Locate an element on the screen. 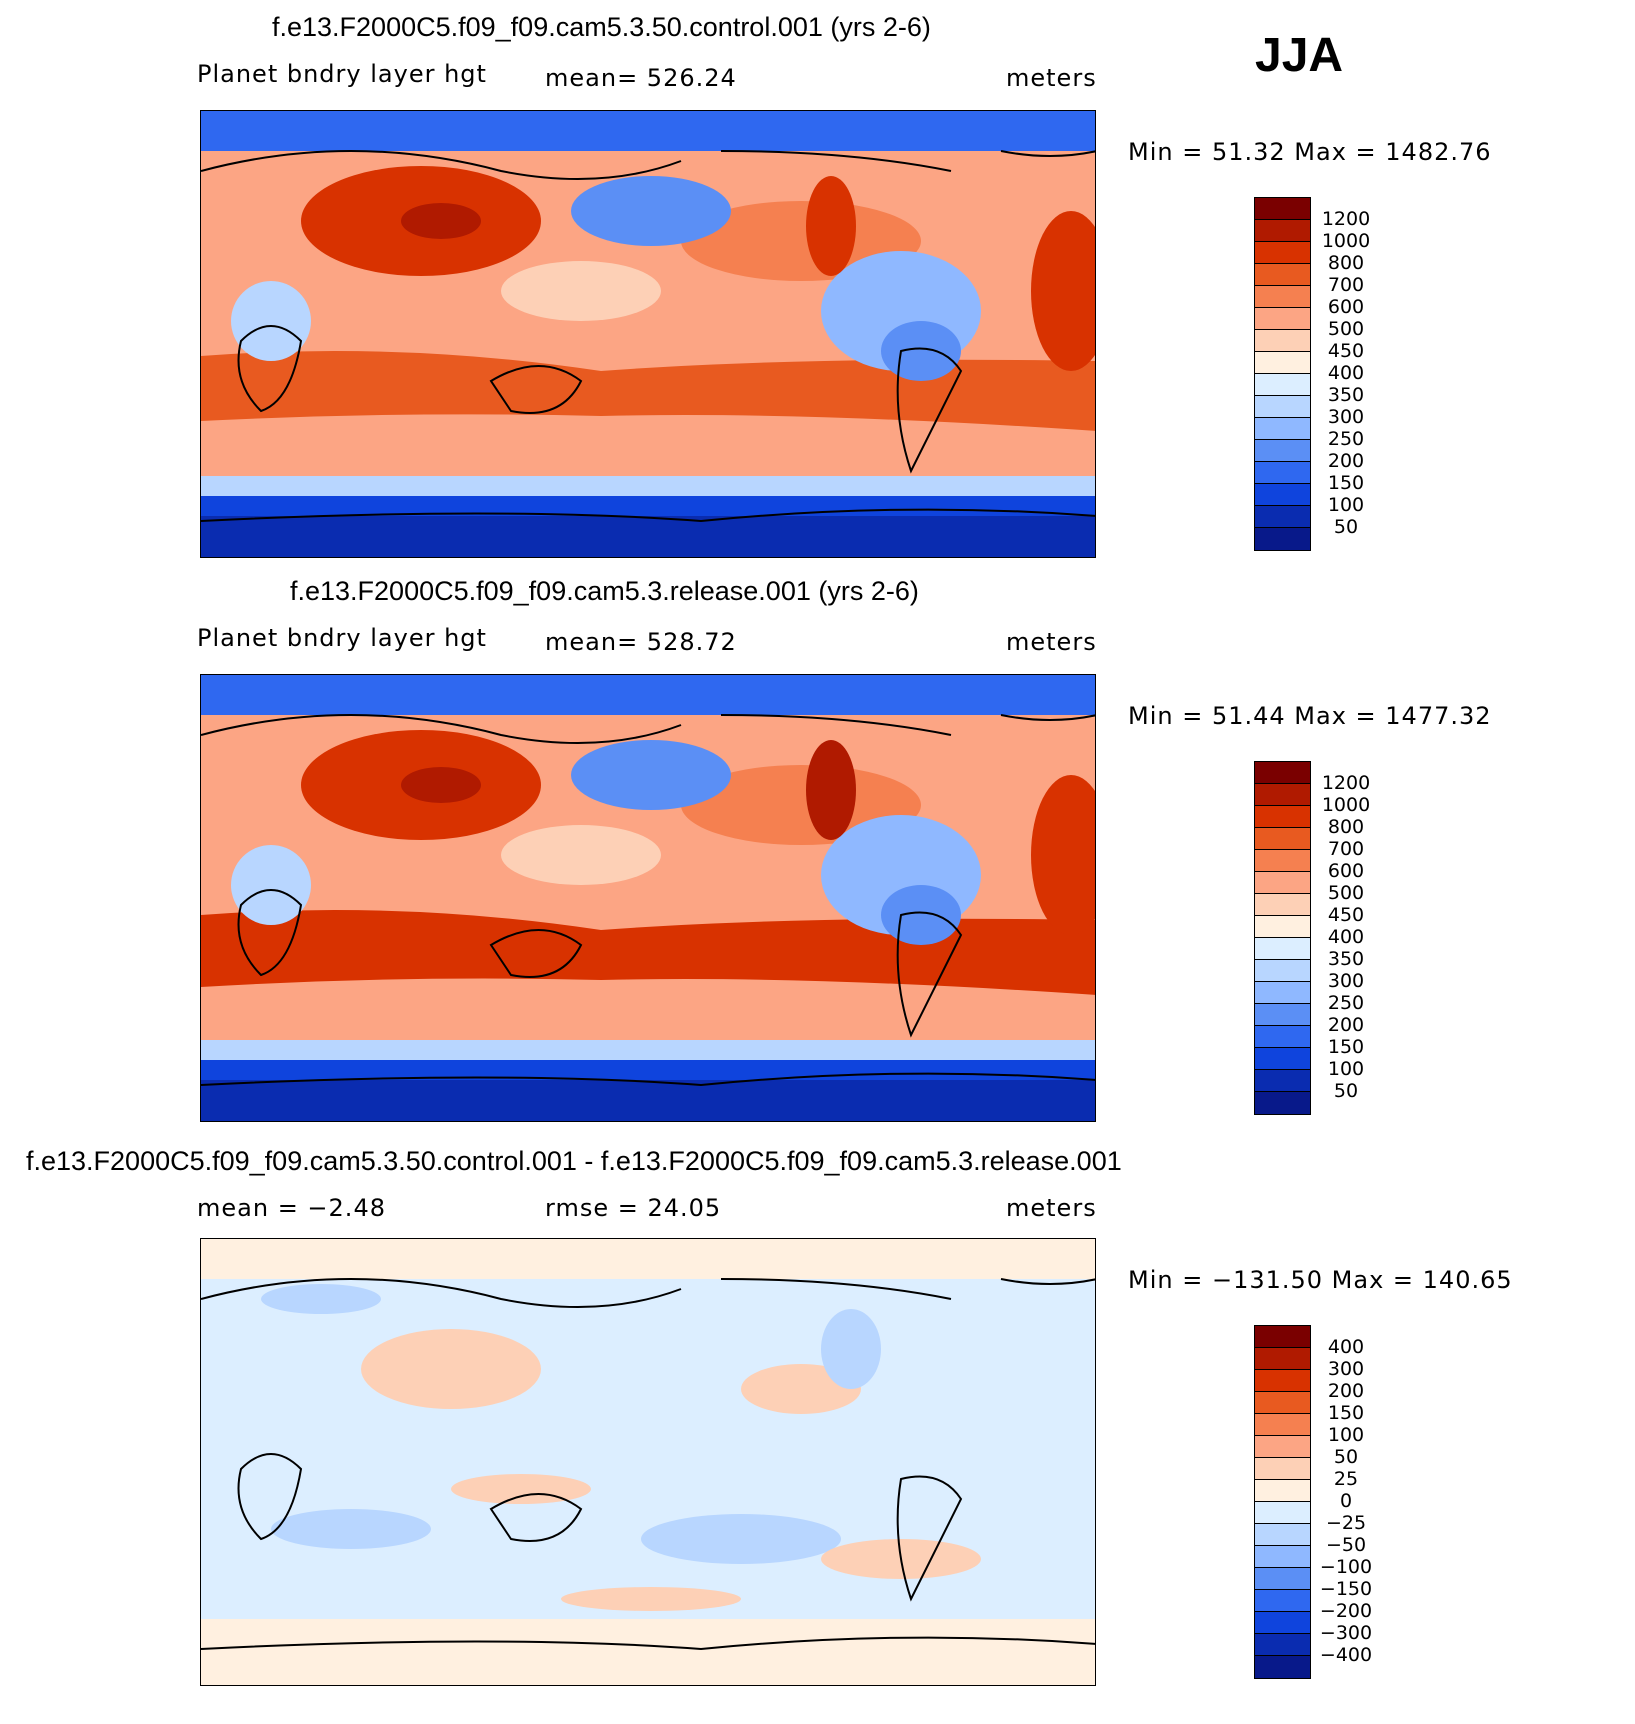 This screenshot has height=1724, width=1635. colorbar-difference is located at coordinates (1282, 1502).